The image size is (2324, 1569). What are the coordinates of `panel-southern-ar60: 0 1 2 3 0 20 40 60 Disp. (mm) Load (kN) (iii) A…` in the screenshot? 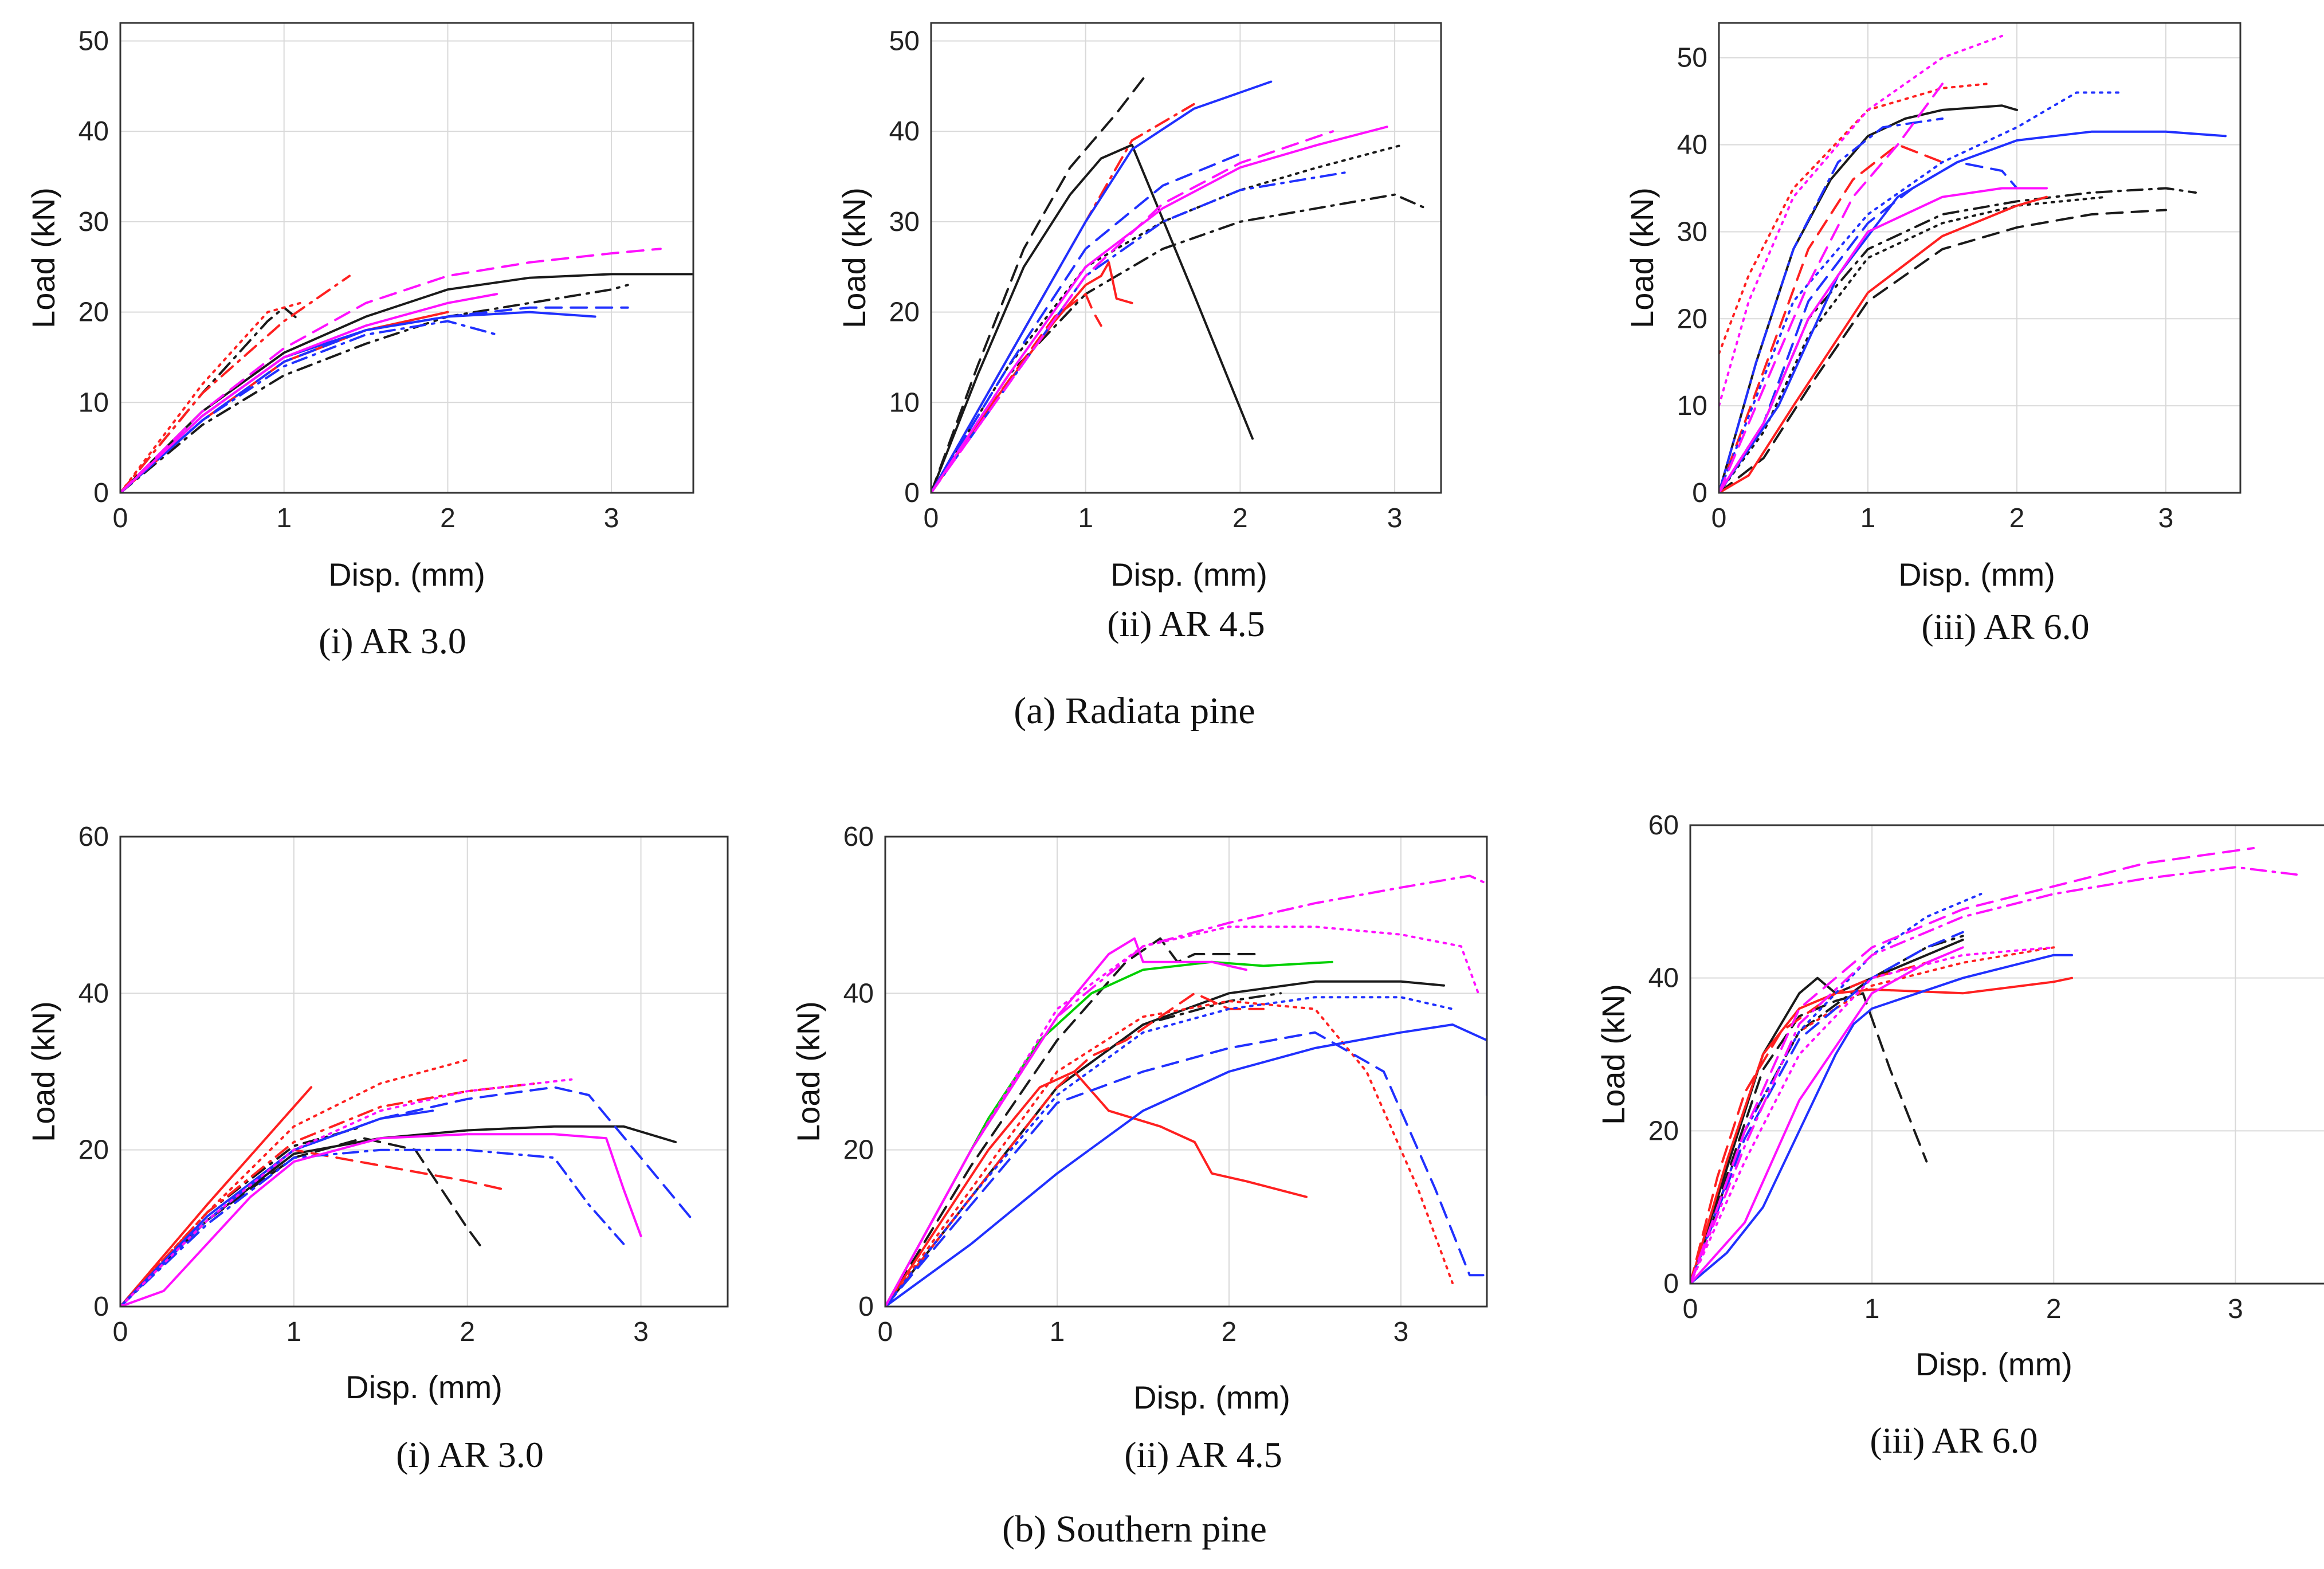 It's located at (1960, 1135).